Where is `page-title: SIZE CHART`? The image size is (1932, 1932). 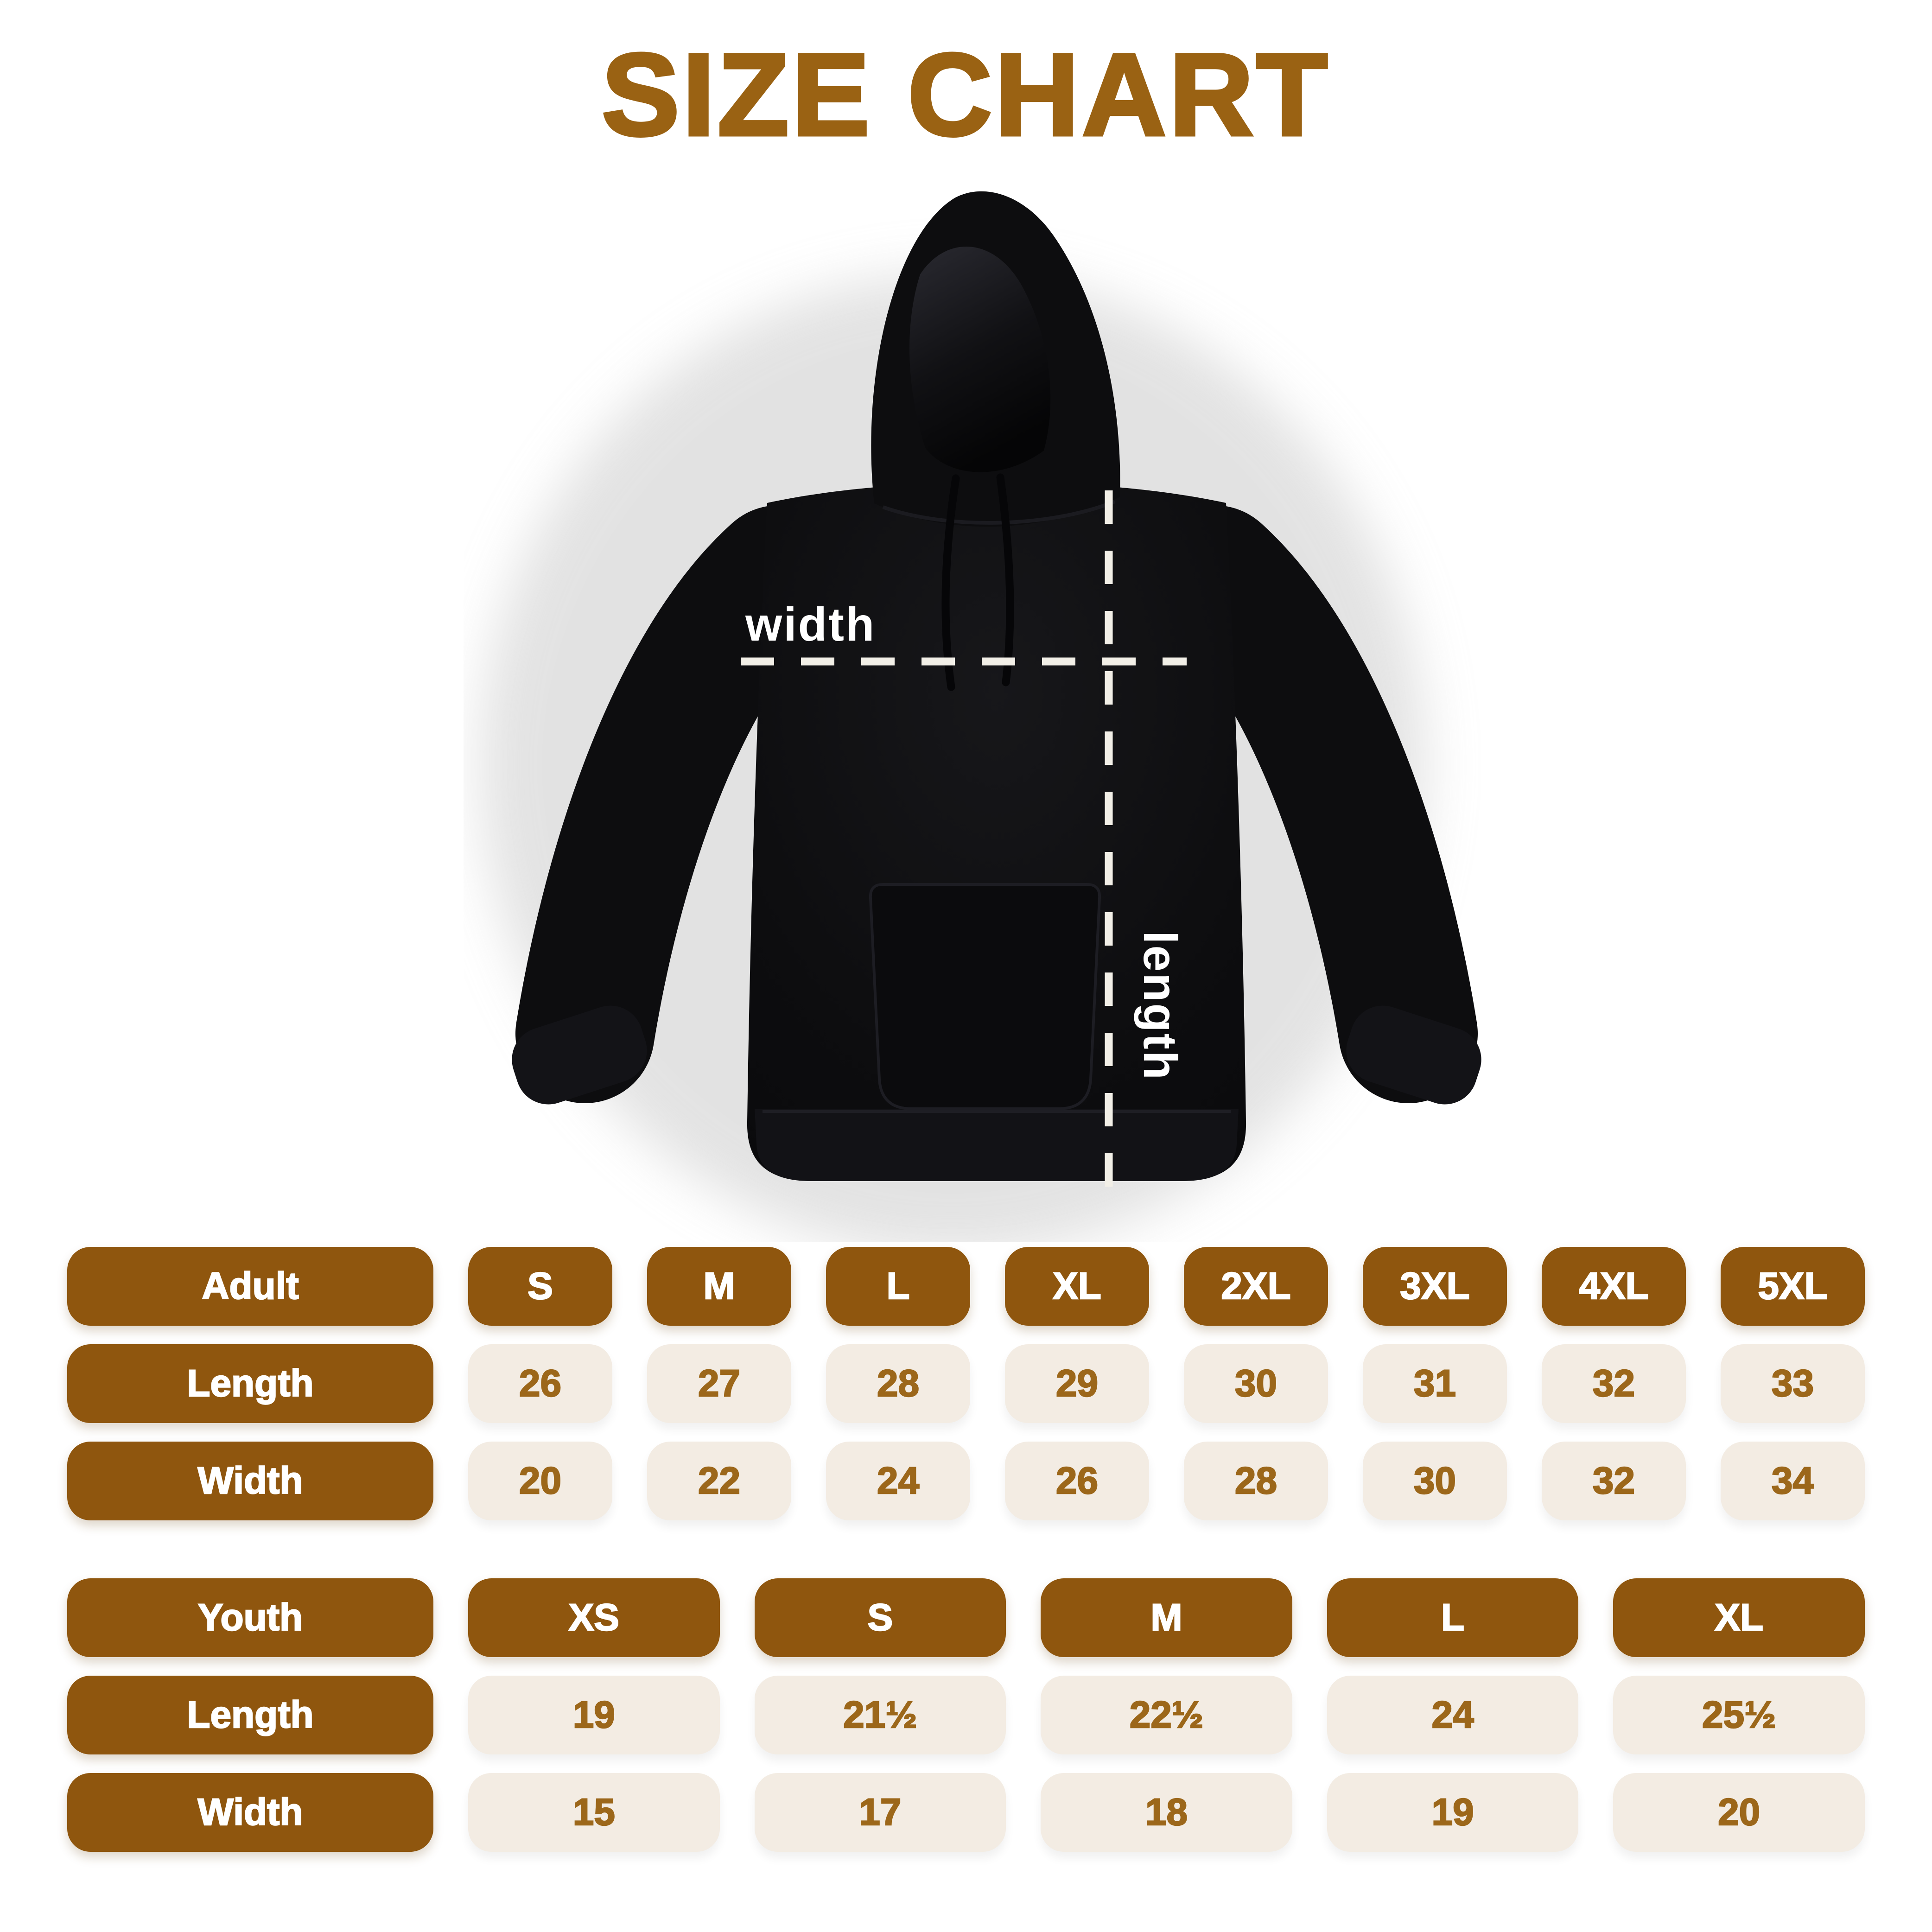
page-title: SIZE CHART is located at coordinates (965, 95).